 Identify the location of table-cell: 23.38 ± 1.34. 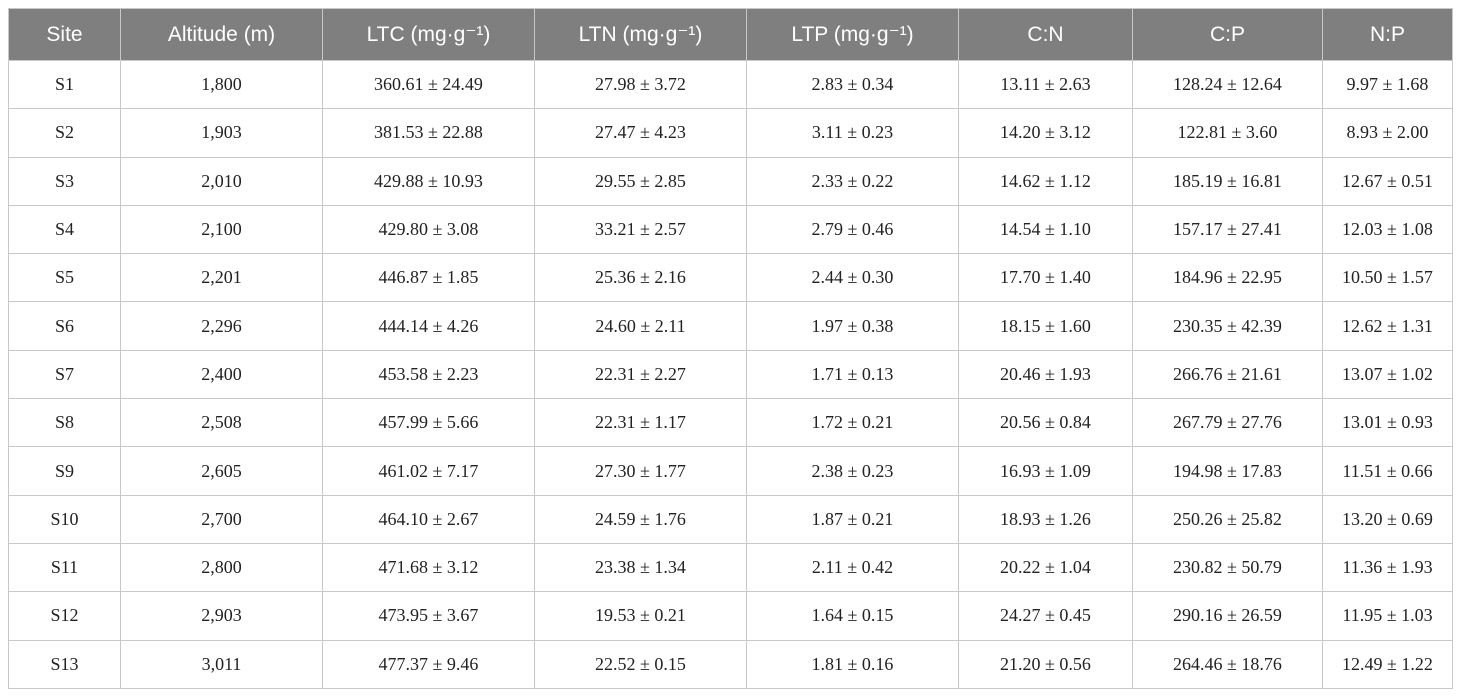
(640, 567).